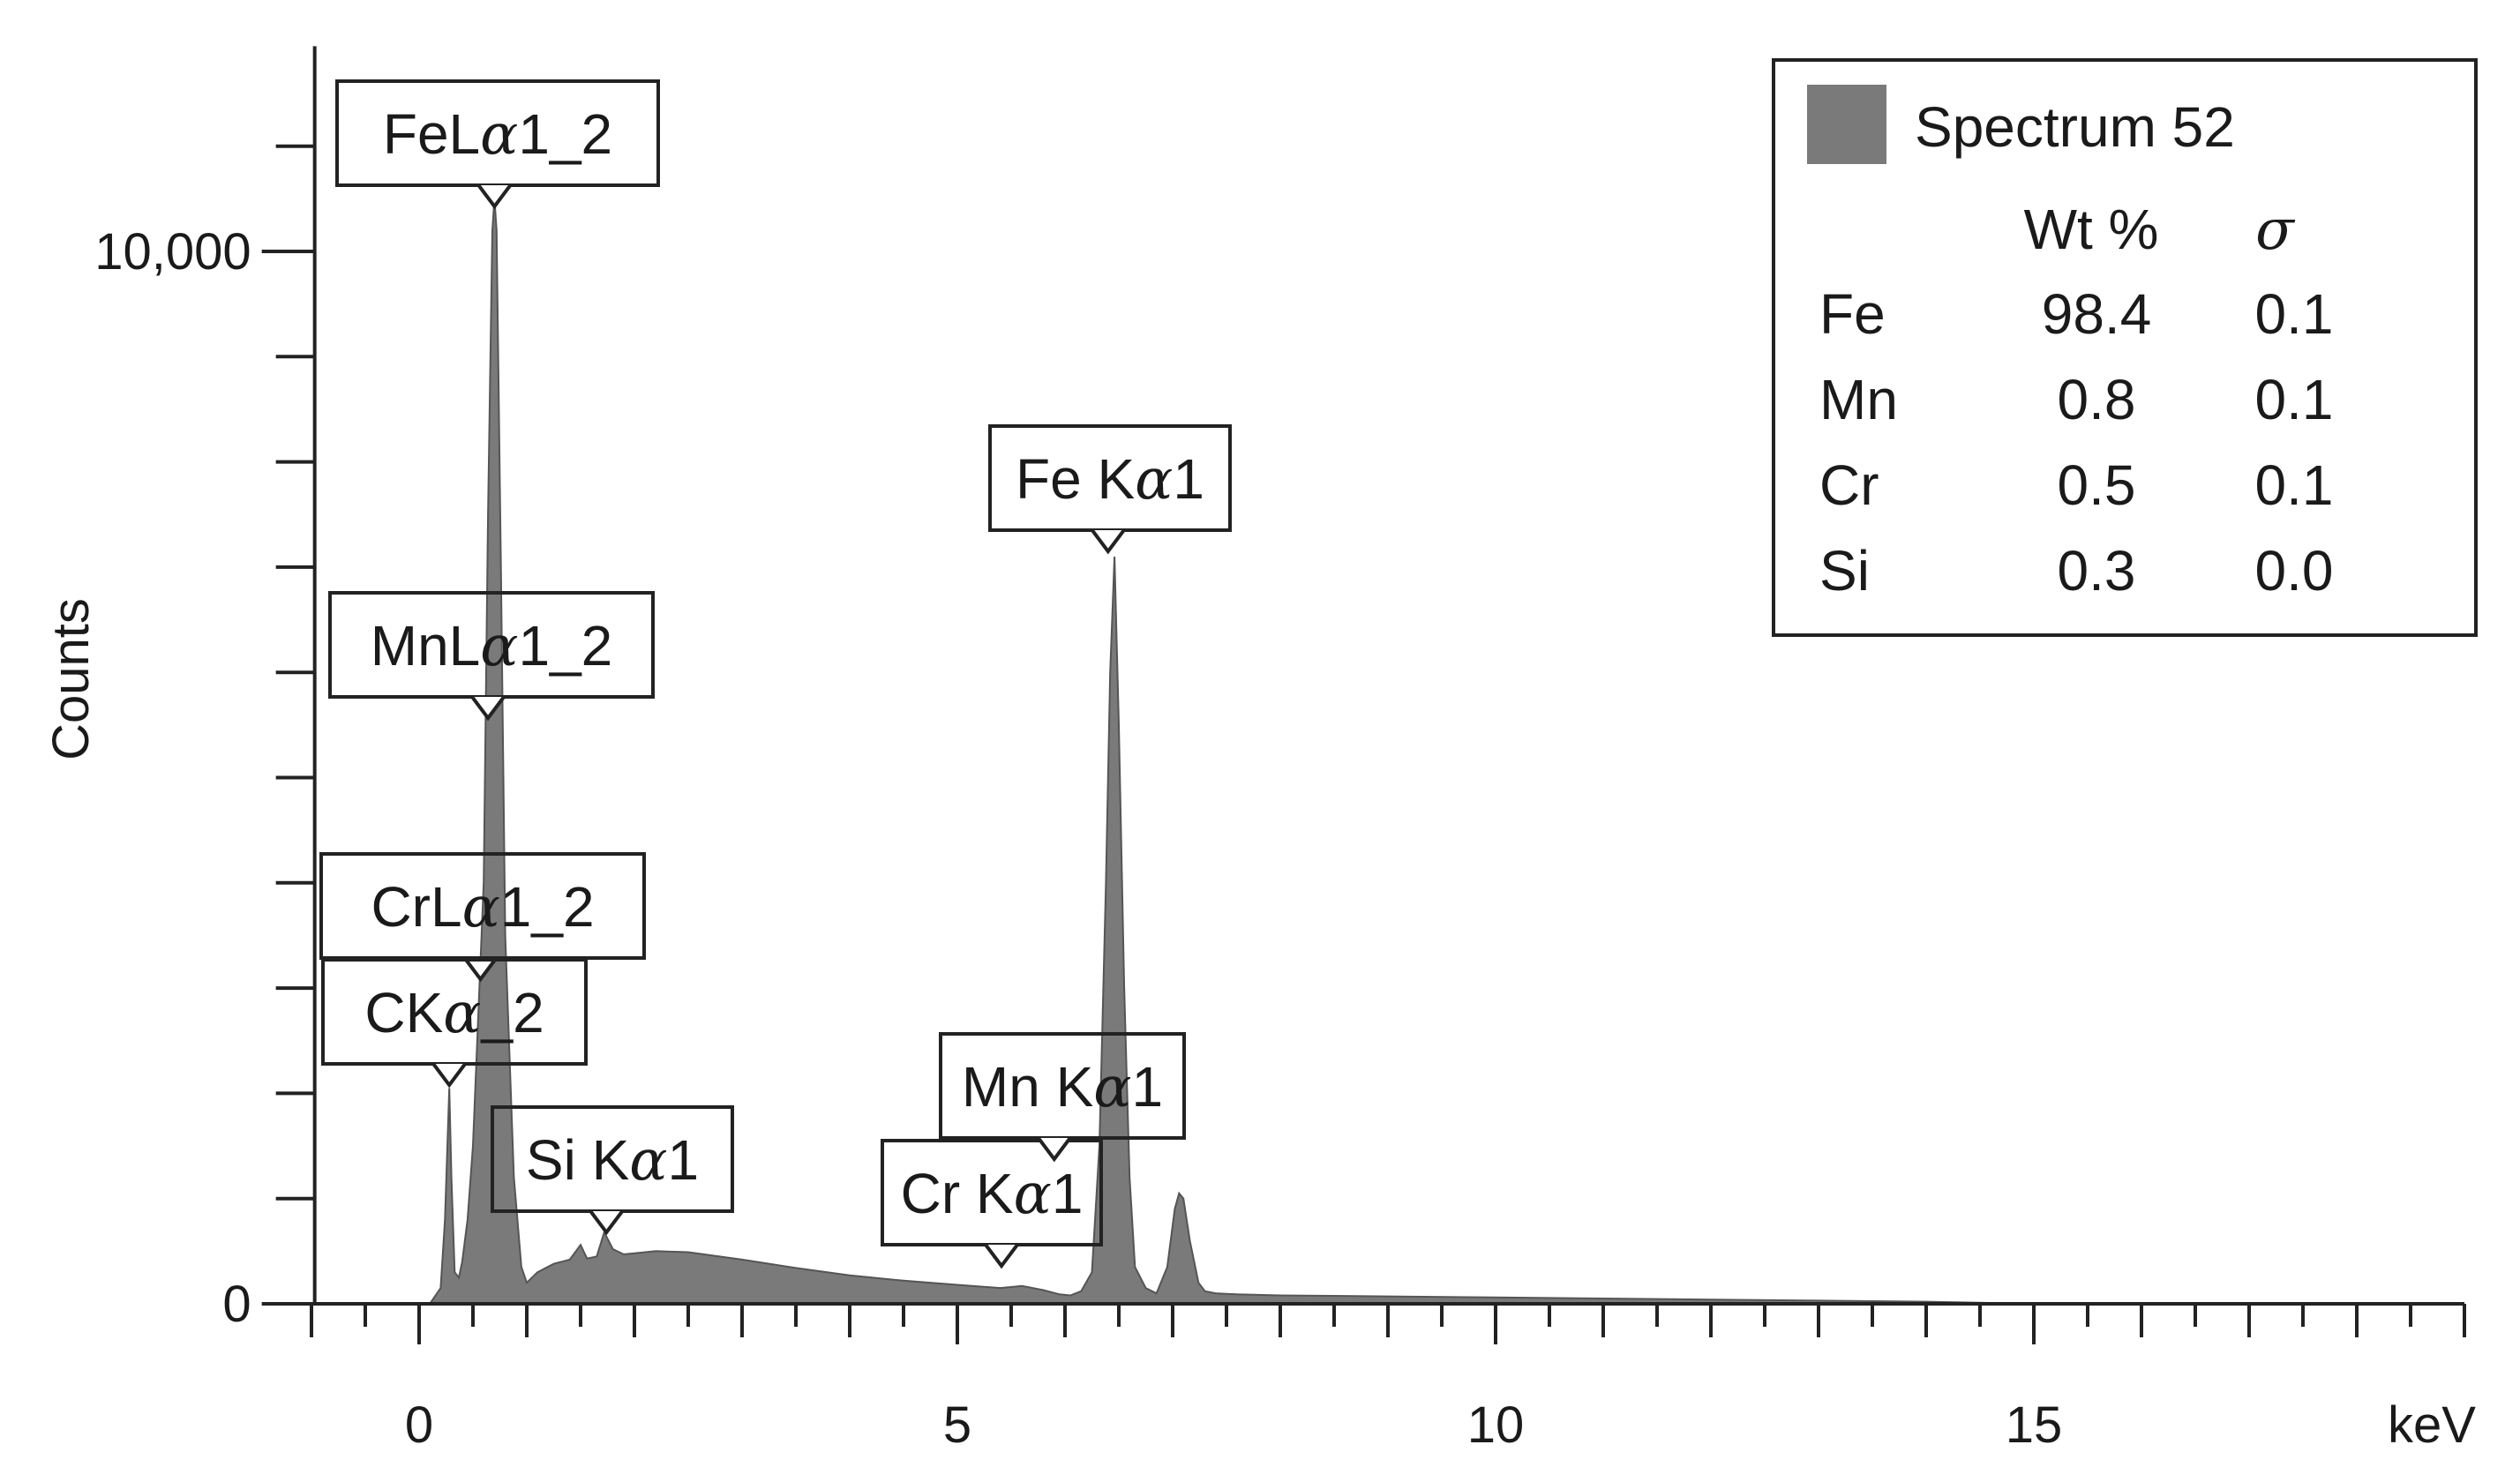  I want to click on legend-col-sigma: σ, so click(2275, 231).